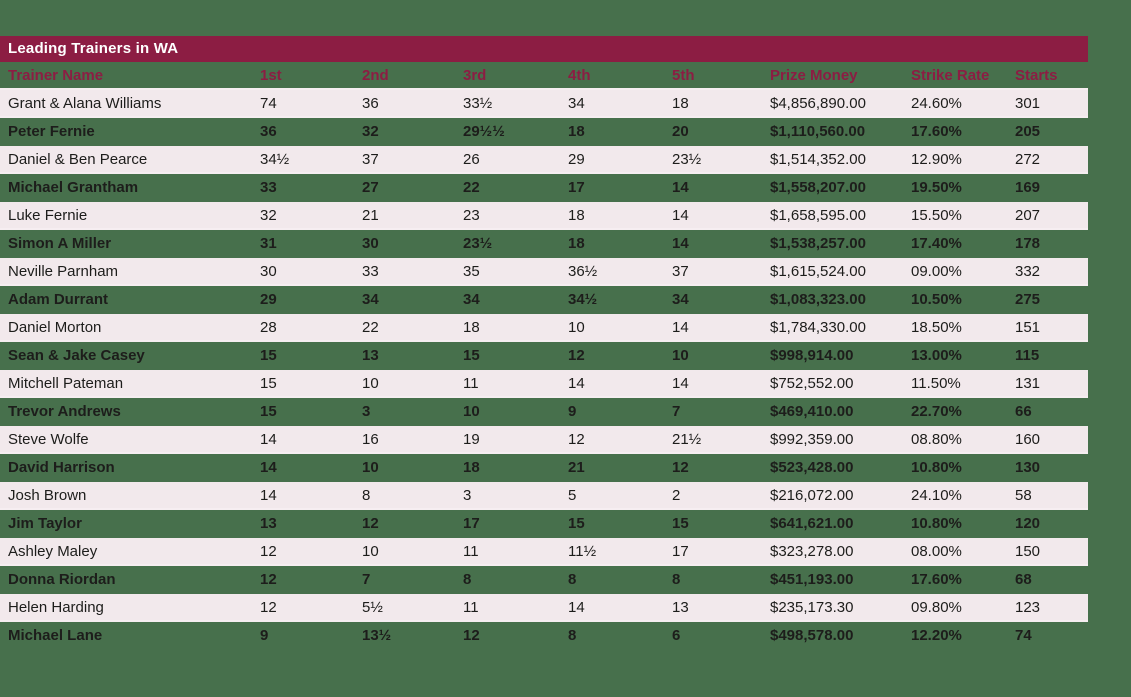 The image size is (1131, 697). I want to click on trainer-name-cell: Michael Grantham, so click(73, 187).